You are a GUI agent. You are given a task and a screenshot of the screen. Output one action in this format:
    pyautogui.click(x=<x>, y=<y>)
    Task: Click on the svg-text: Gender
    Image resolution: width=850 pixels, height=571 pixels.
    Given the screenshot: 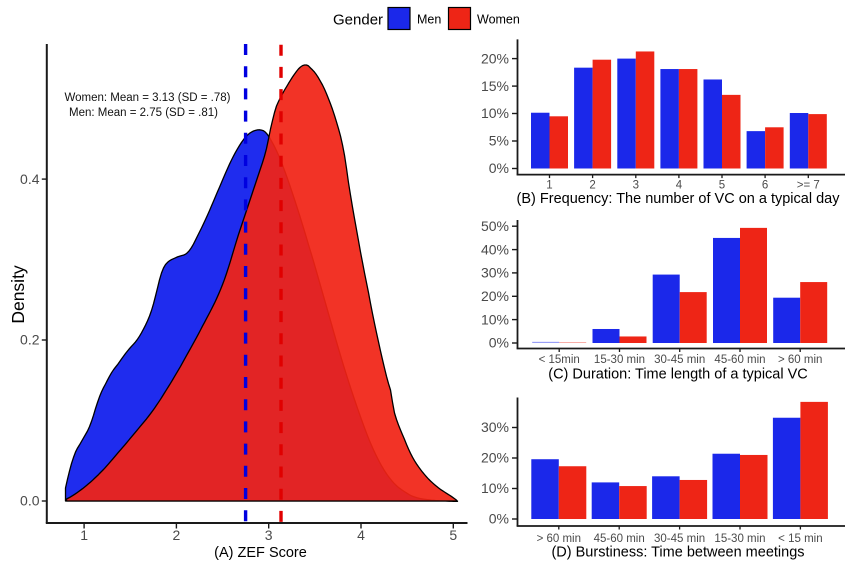 What is the action you would take?
    pyautogui.click(x=358, y=20)
    